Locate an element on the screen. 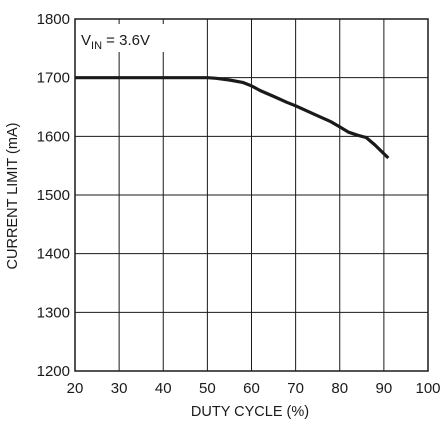 The image size is (442, 425). y-tick-label: 1500 is located at coordinates (53, 195).